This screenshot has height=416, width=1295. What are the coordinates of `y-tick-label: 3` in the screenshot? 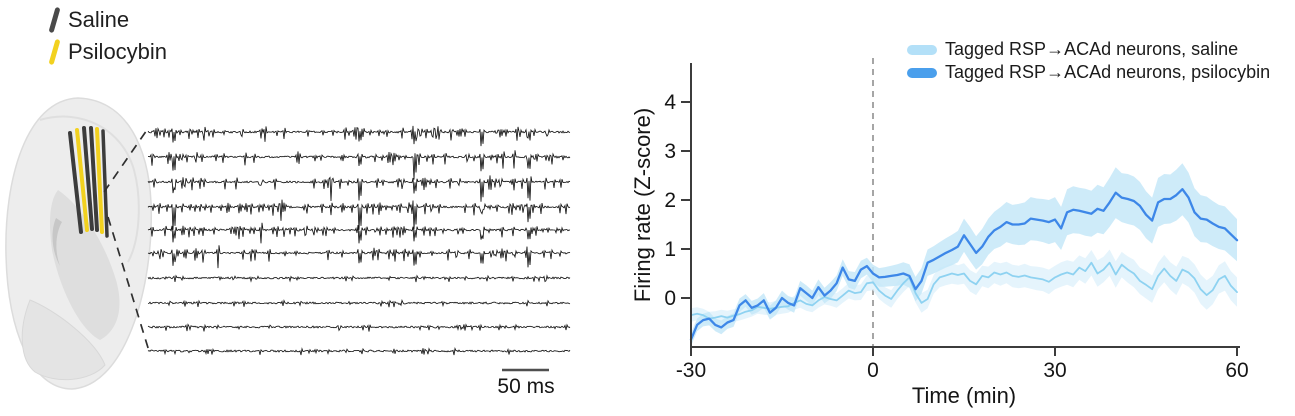 It's located at (670, 151).